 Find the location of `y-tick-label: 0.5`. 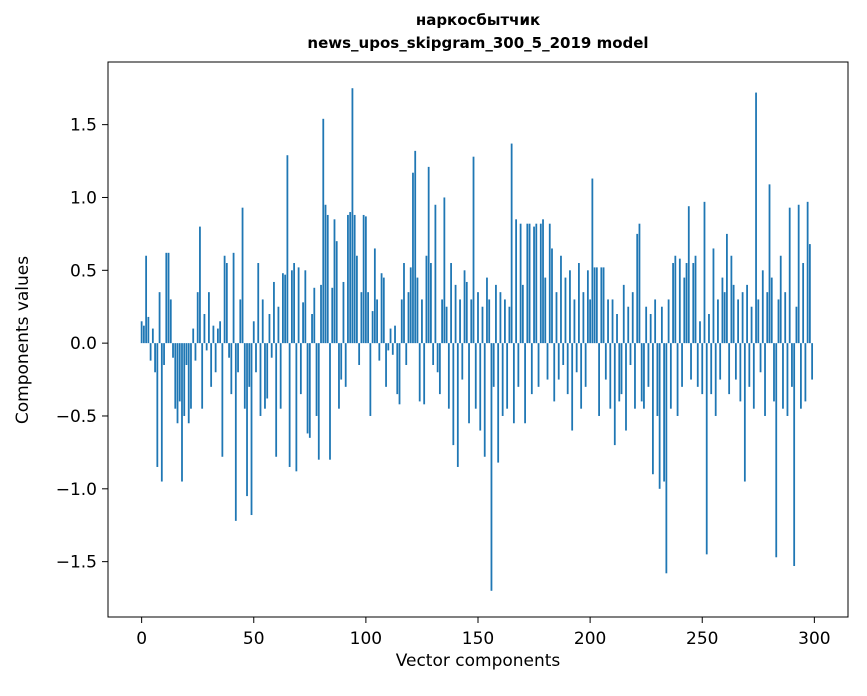

y-tick-label: 0.5 is located at coordinates (83, 271).